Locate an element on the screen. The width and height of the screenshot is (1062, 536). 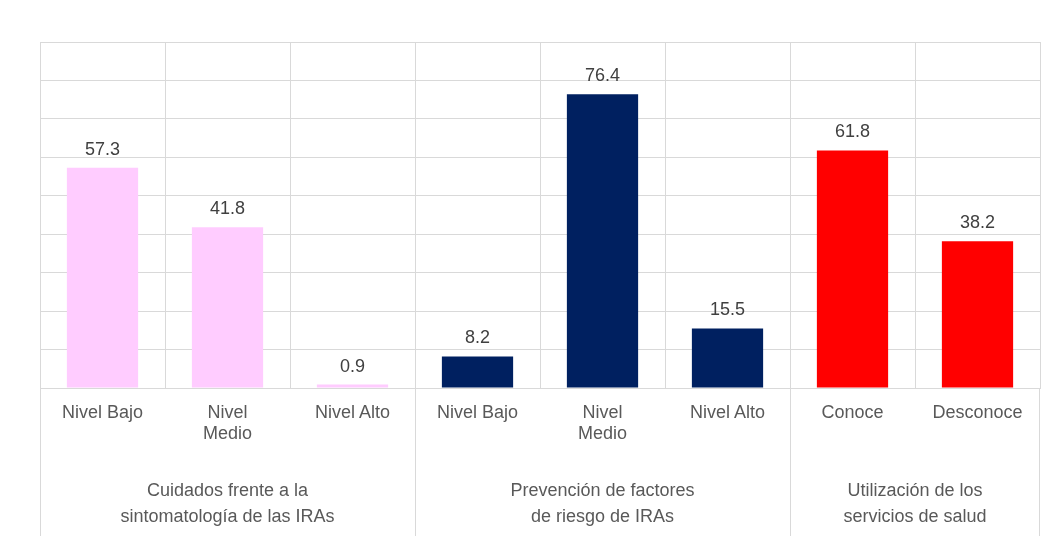
x-axis-title: Utilización de los servicios de salud is located at coordinates (915, 502).